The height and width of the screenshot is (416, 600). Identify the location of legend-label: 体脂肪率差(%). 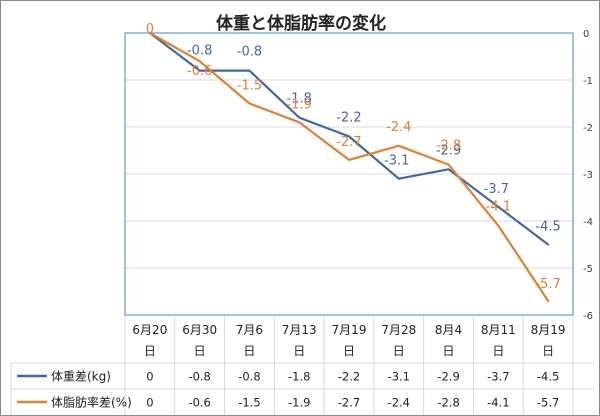
(91, 402).